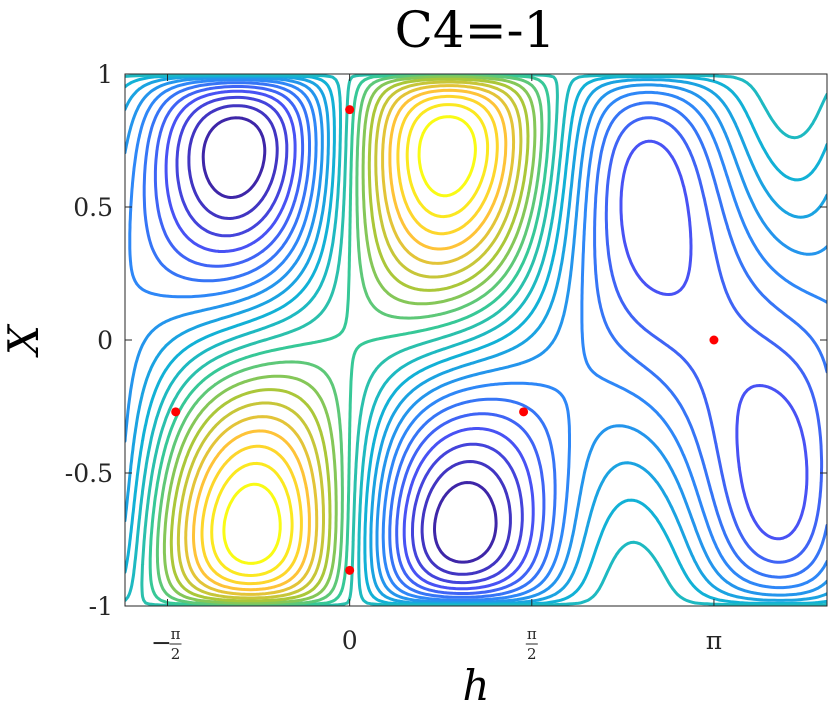 Image resolution: width=830 pixels, height=704 pixels. I want to click on x-axis-label: h, so click(475, 682).